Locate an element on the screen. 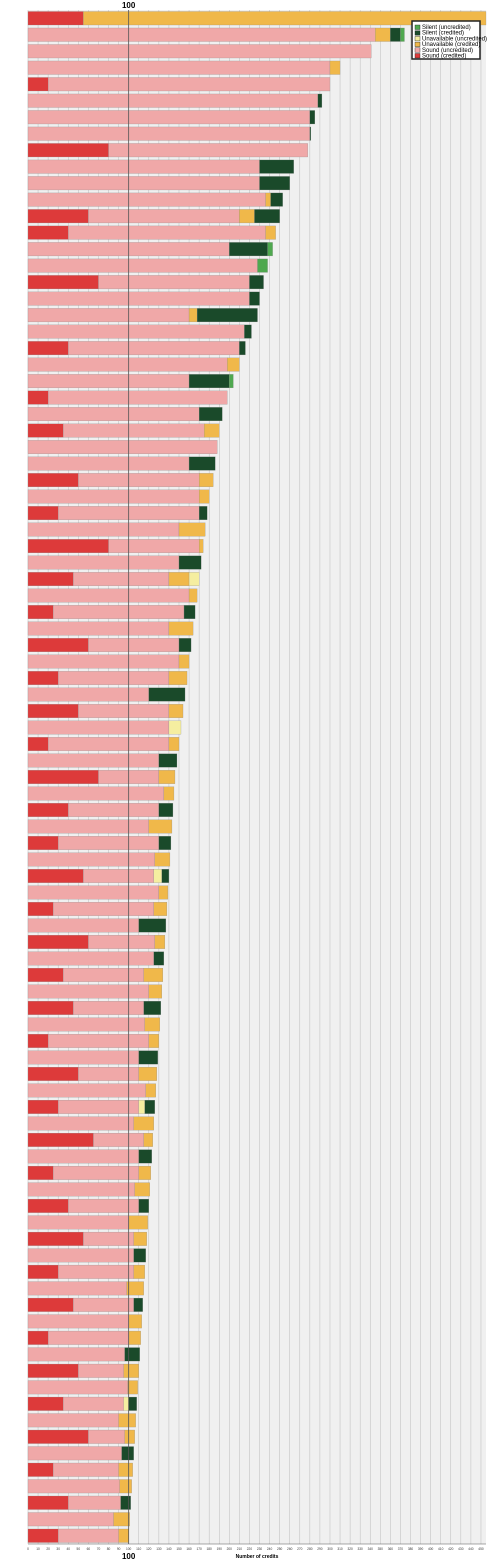 Image resolution: width=490 pixels, height=1567 pixels. x-tick-label: 400 is located at coordinates (431, 1549).